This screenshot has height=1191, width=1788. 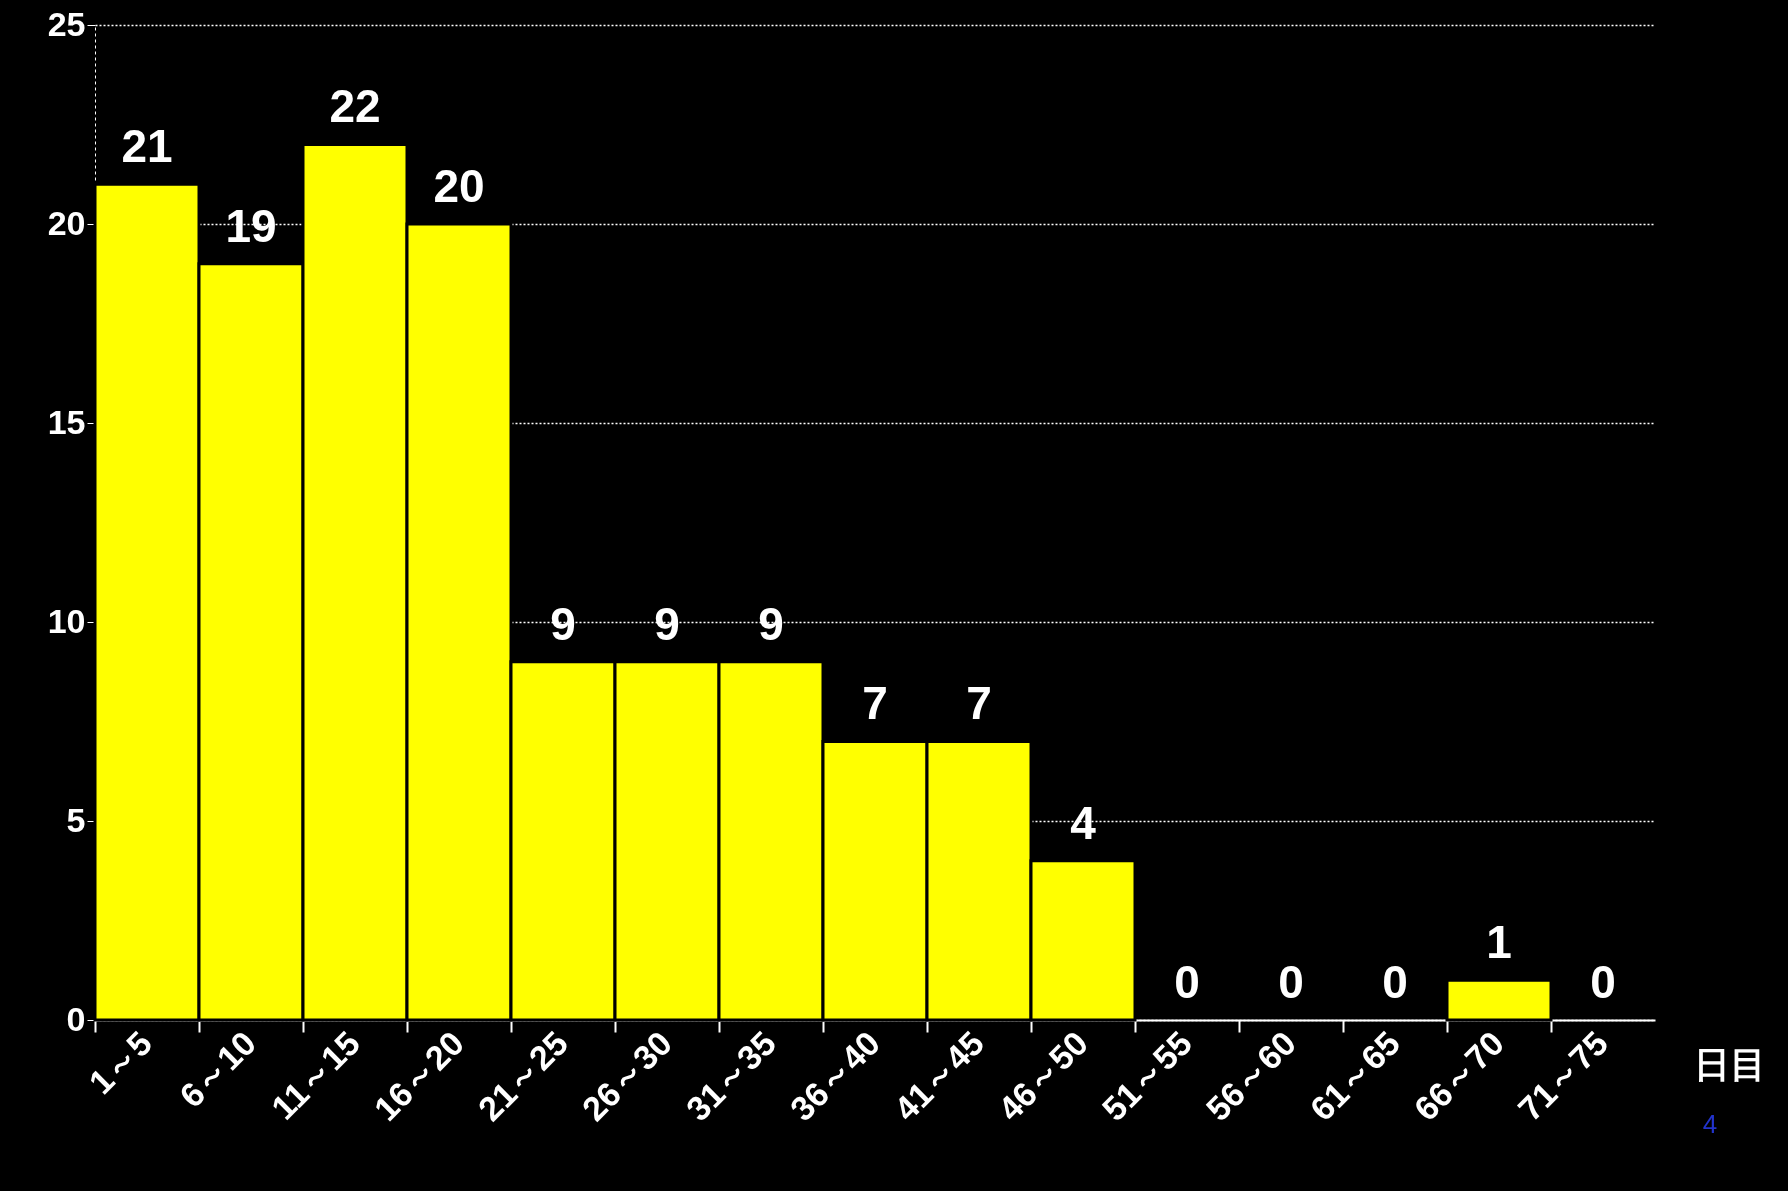 I want to click on data-label: 22, so click(x=355, y=106).